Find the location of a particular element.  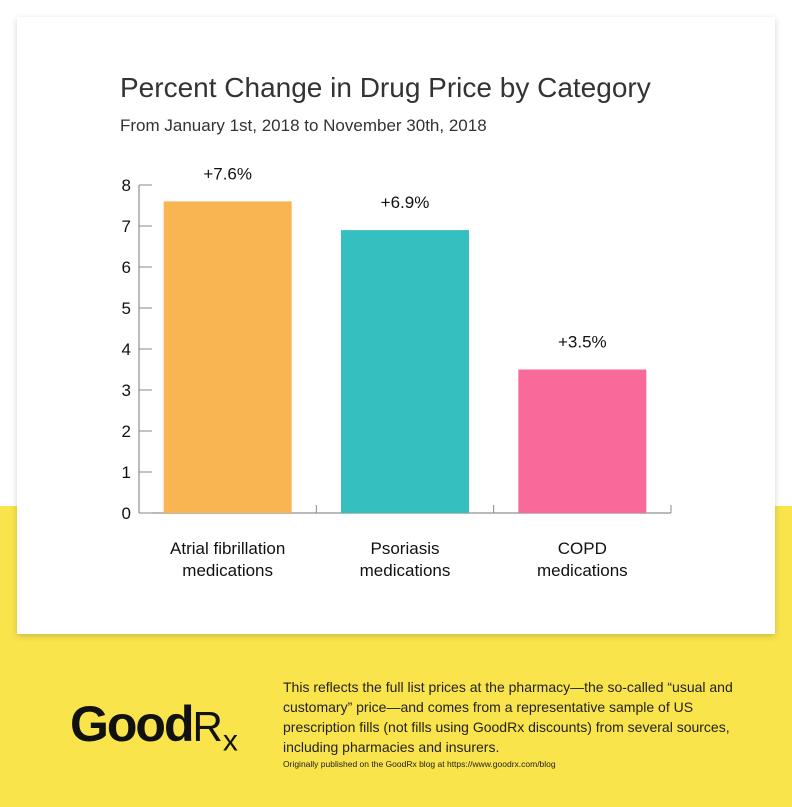

category-label-line: Psoriasis is located at coordinates (405, 548).